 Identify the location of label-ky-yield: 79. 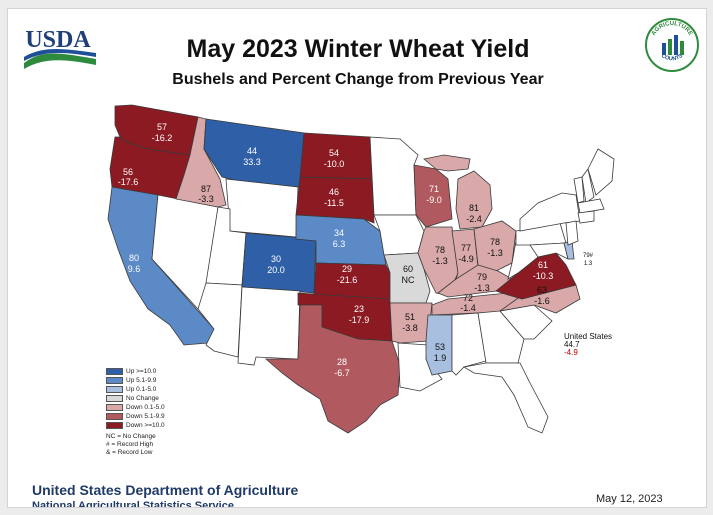
(482, 277).